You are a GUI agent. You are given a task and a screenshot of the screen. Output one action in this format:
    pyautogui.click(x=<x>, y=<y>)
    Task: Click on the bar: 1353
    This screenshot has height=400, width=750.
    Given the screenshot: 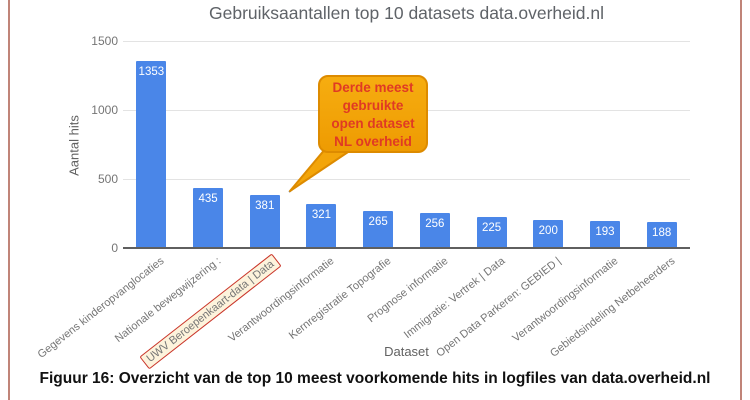 What is the action you would take?
    pyautogui.click(x=151, y=154)
    